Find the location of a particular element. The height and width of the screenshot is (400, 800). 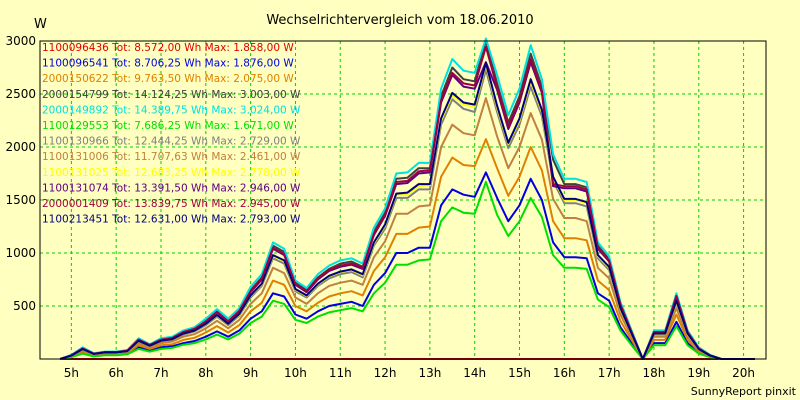

y-axis-unit: W is located at coordinates (40, 24).